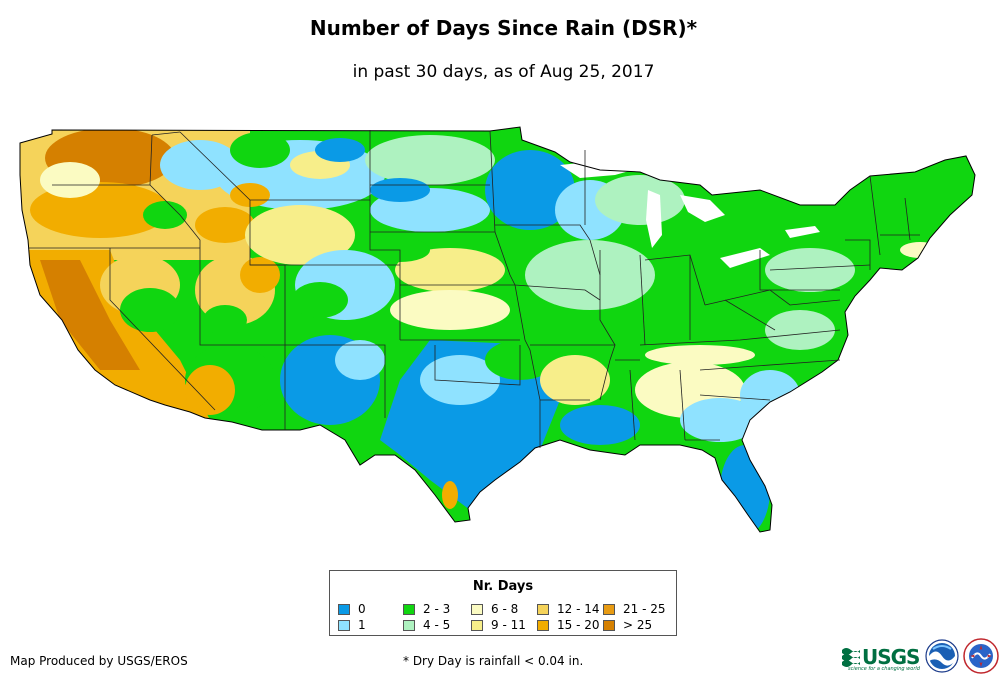  I want to click on legend-item-8: 21 - 25, so click(634, 609).